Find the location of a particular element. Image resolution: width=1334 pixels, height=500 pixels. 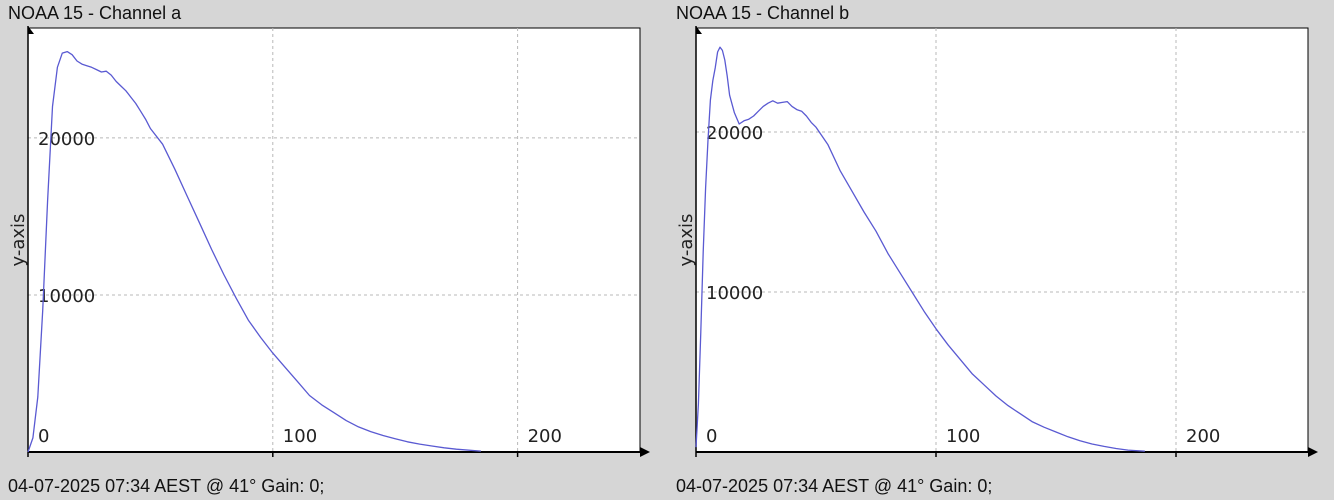

chart-title: NOAA 15 - Channel a is located at coordinates (95, 13).